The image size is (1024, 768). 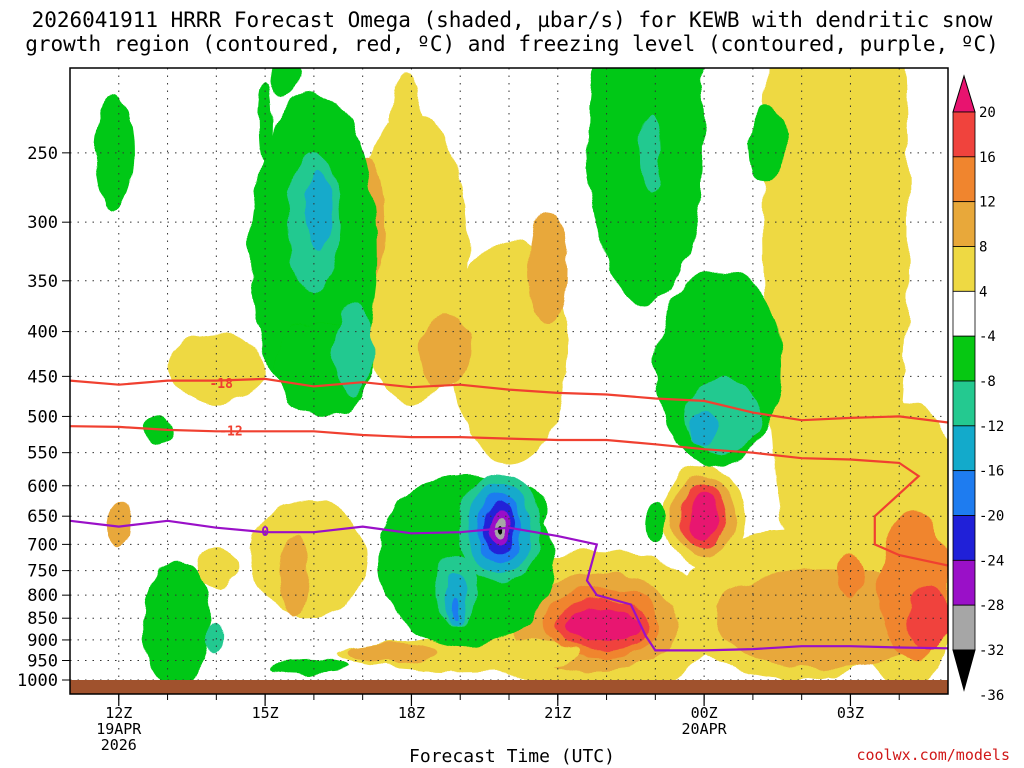 What do you see at coordinates (991, 651) in the screenshot?
I see `colorbar-label: -32` at bounding box center [991, 651].